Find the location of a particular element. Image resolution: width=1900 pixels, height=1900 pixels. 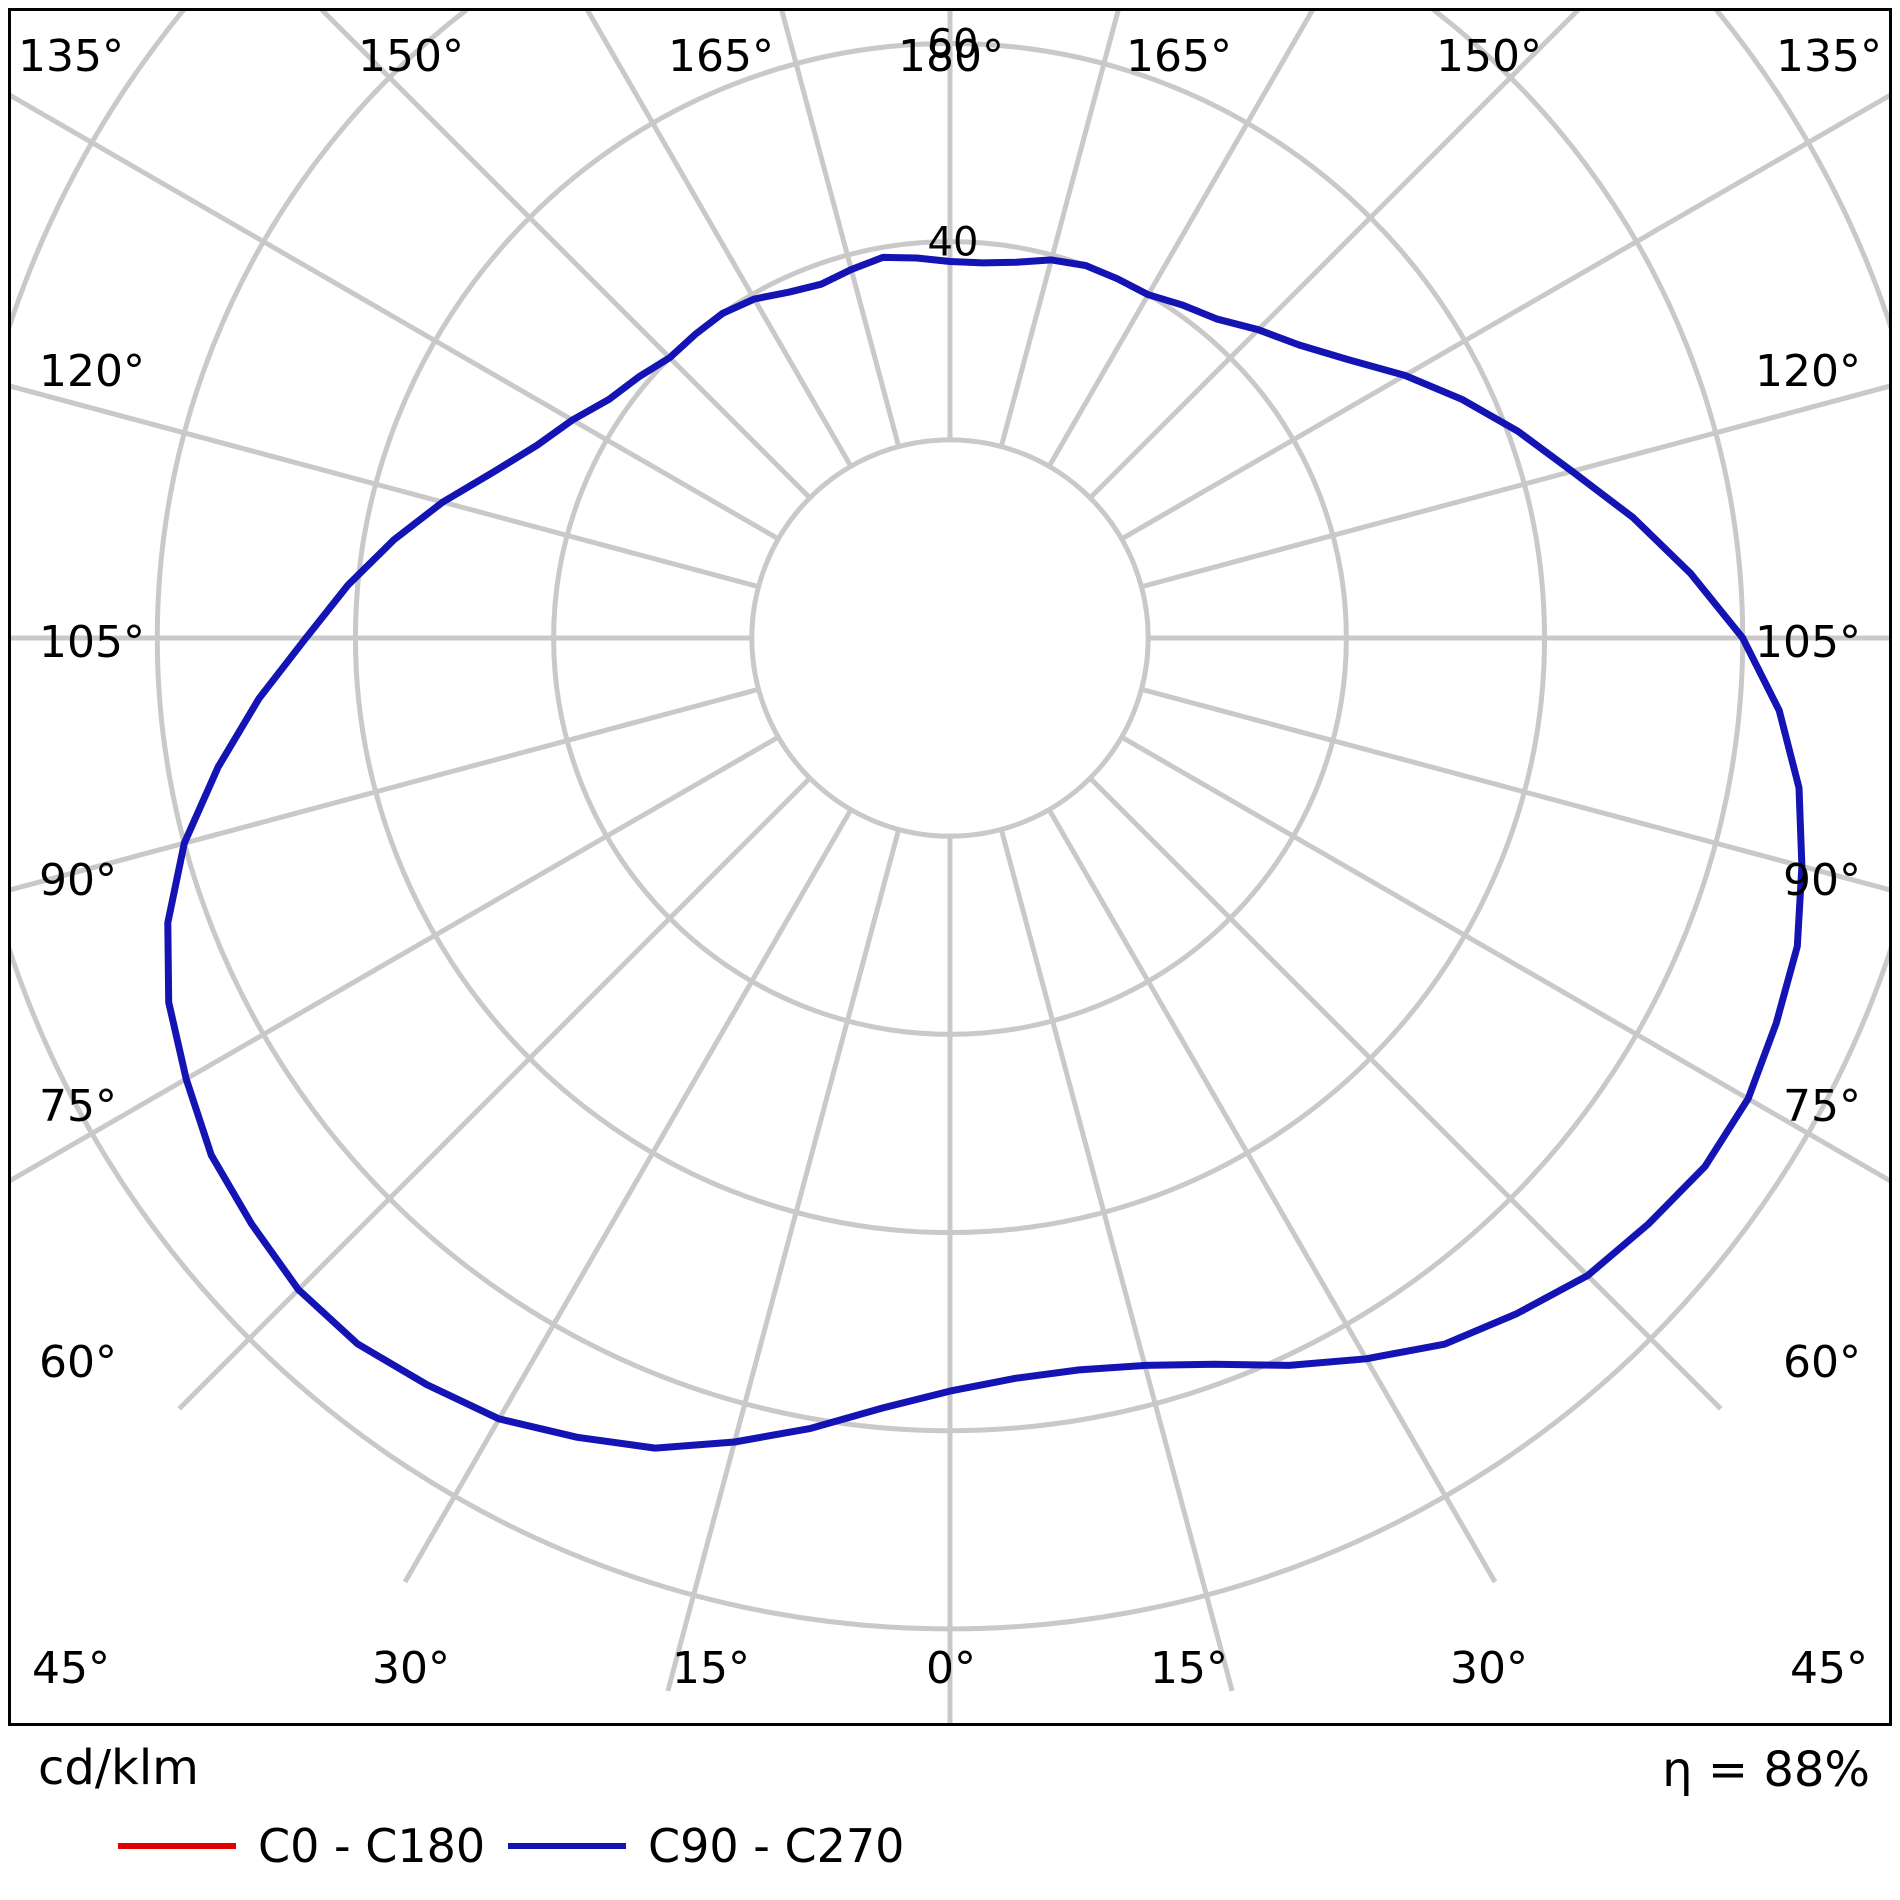

legend: cd/klm η = 88% C0 - C180 C90 - C270 is located at coordinates (950, 1815).